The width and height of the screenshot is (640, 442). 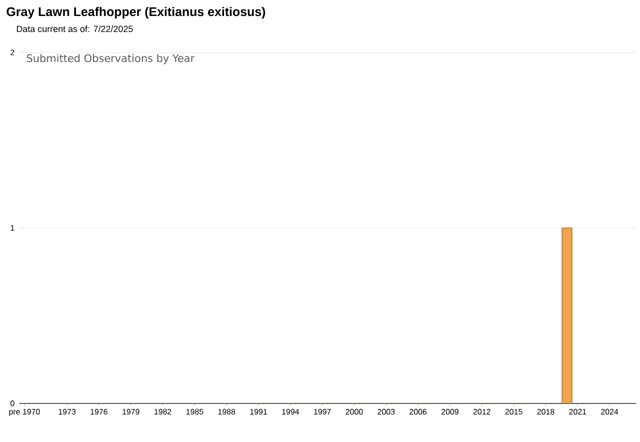 What do you see at coordinates (74, 28) in the screenshot?
I see `chart-subtitle: Data current as of: 7/22/2025` at bounding box center [74, 28].